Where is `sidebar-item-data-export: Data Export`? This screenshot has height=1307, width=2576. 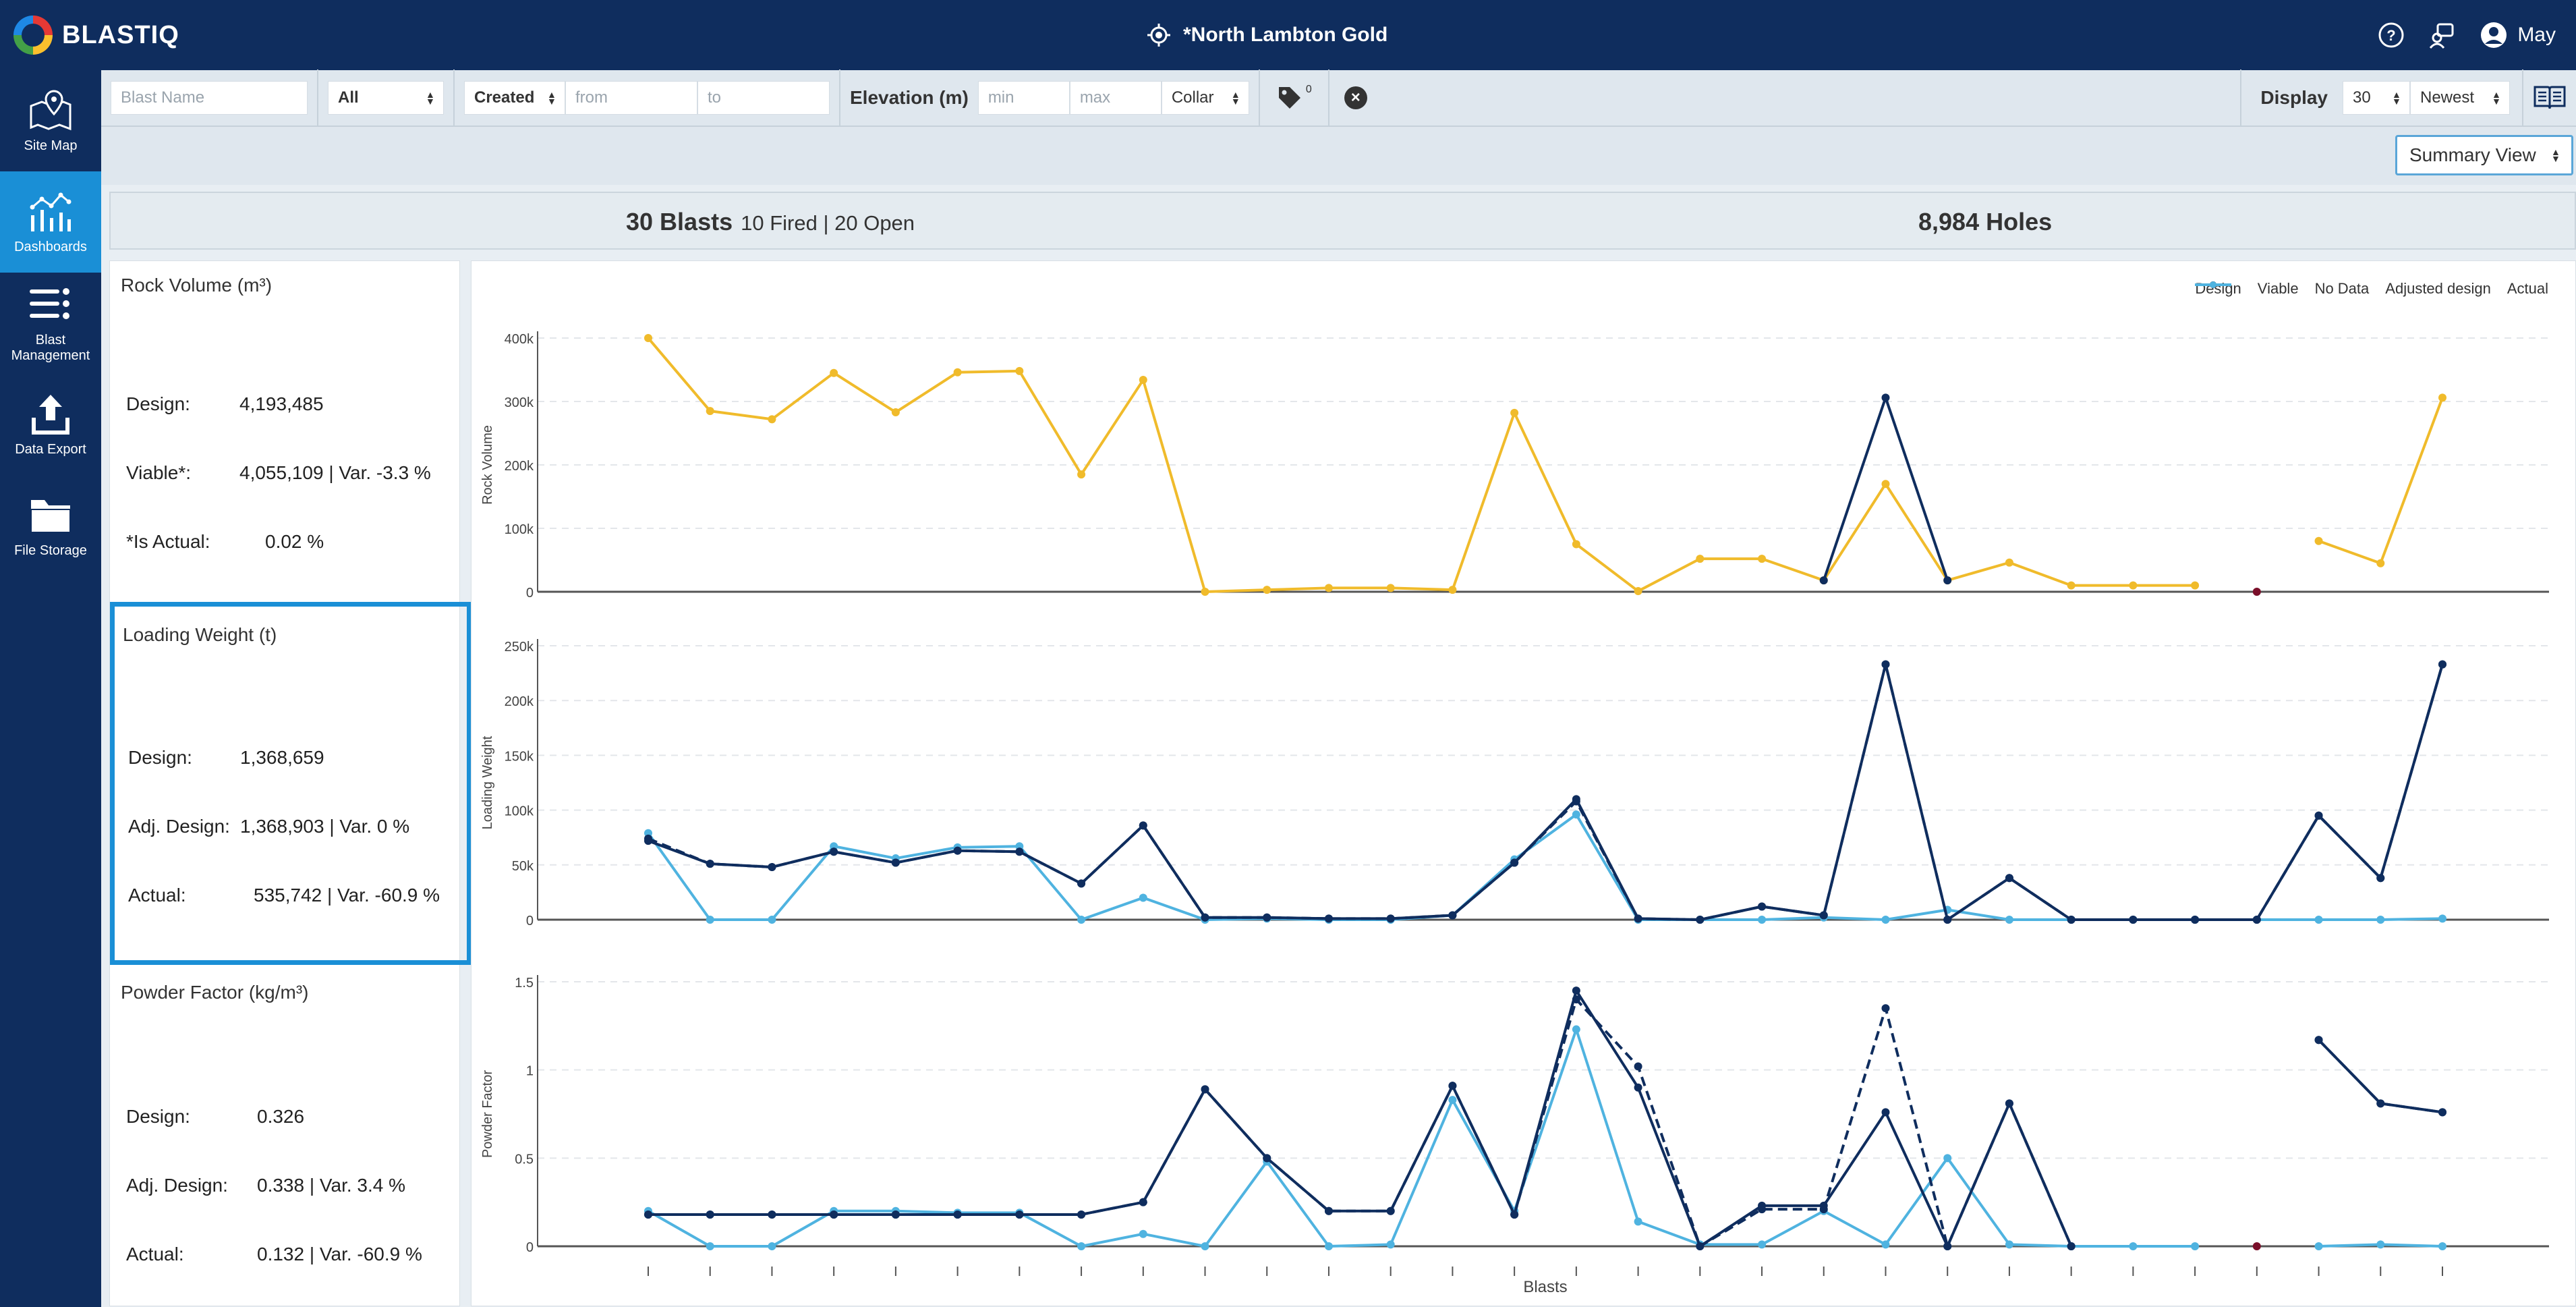 sidebar-item-data-export: Data Export is located at coordinates (50, 425).